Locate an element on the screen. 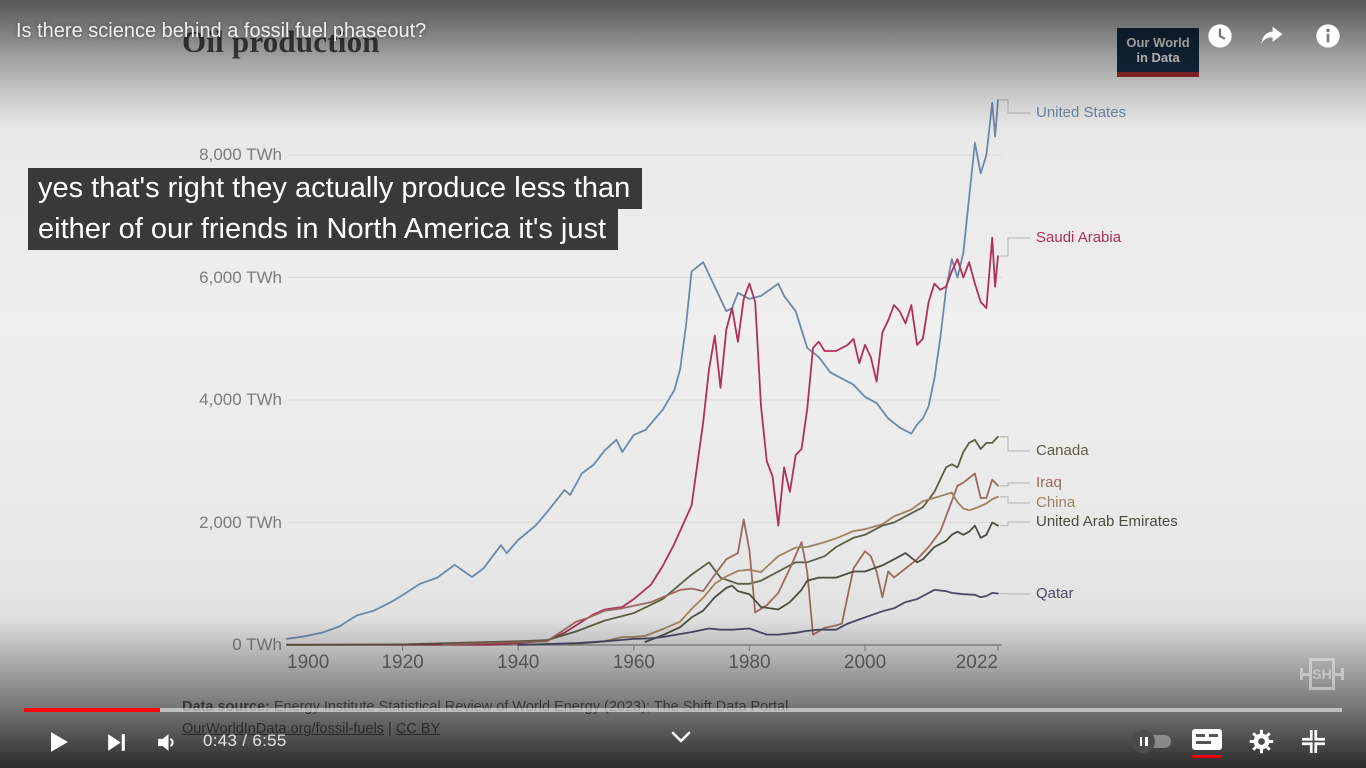 This screenshot has height=768, width=1366. watermark-logo: SH is located at coordinates (1322, 674).